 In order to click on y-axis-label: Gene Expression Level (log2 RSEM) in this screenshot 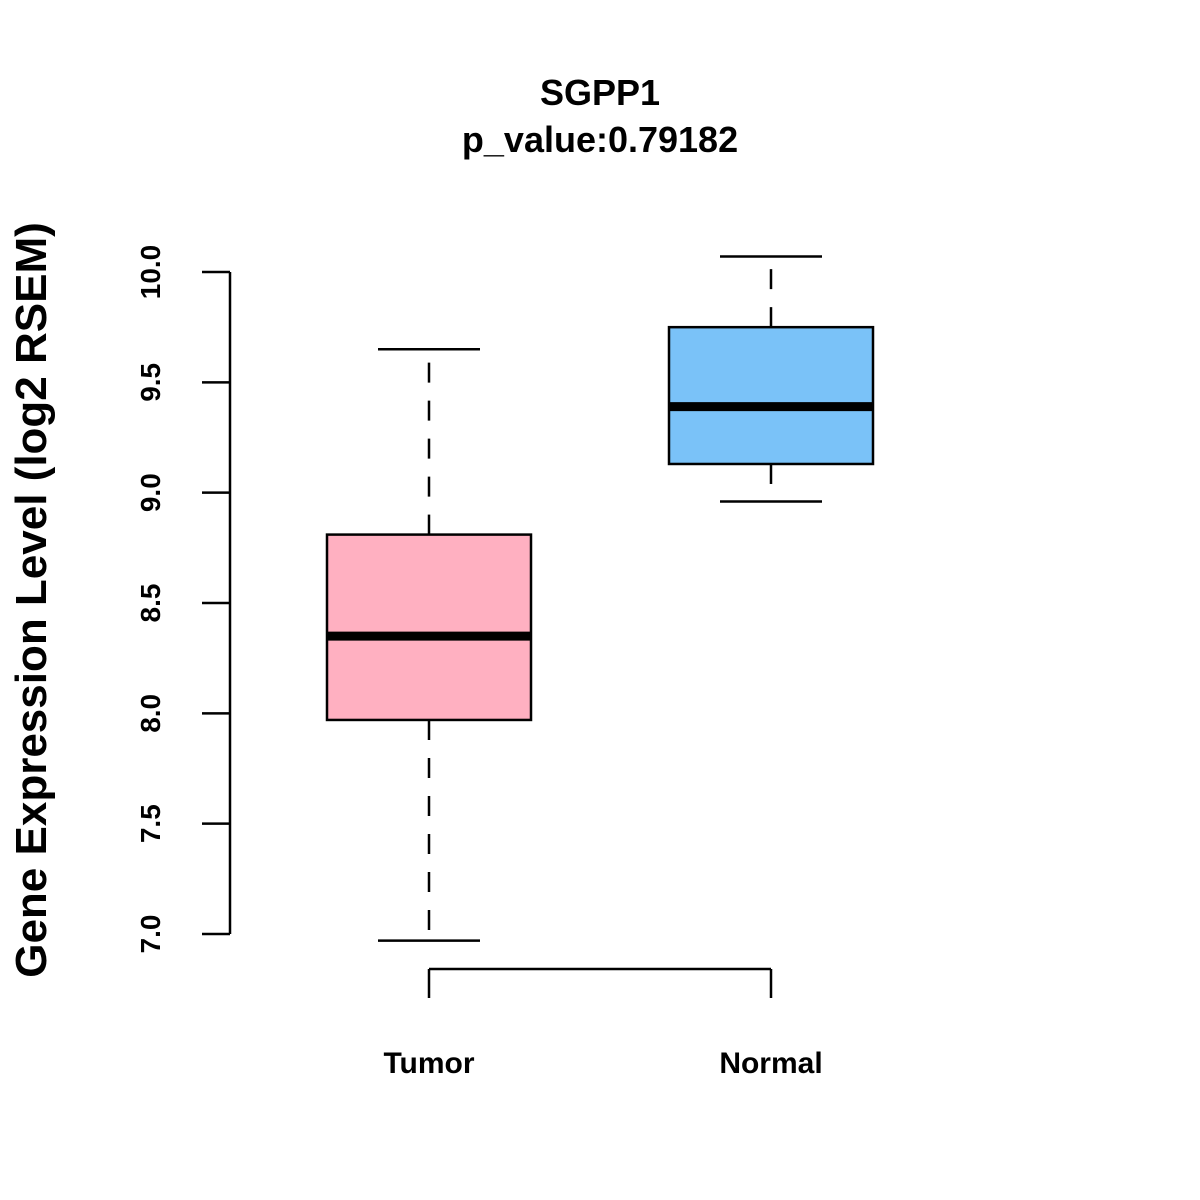, I will do `click(31, 600)`.